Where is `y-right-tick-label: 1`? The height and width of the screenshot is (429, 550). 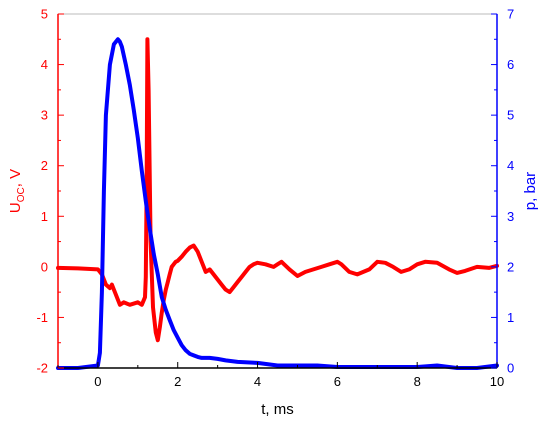
y-right-tick-label: 1 is located at coordinates (510, 317).